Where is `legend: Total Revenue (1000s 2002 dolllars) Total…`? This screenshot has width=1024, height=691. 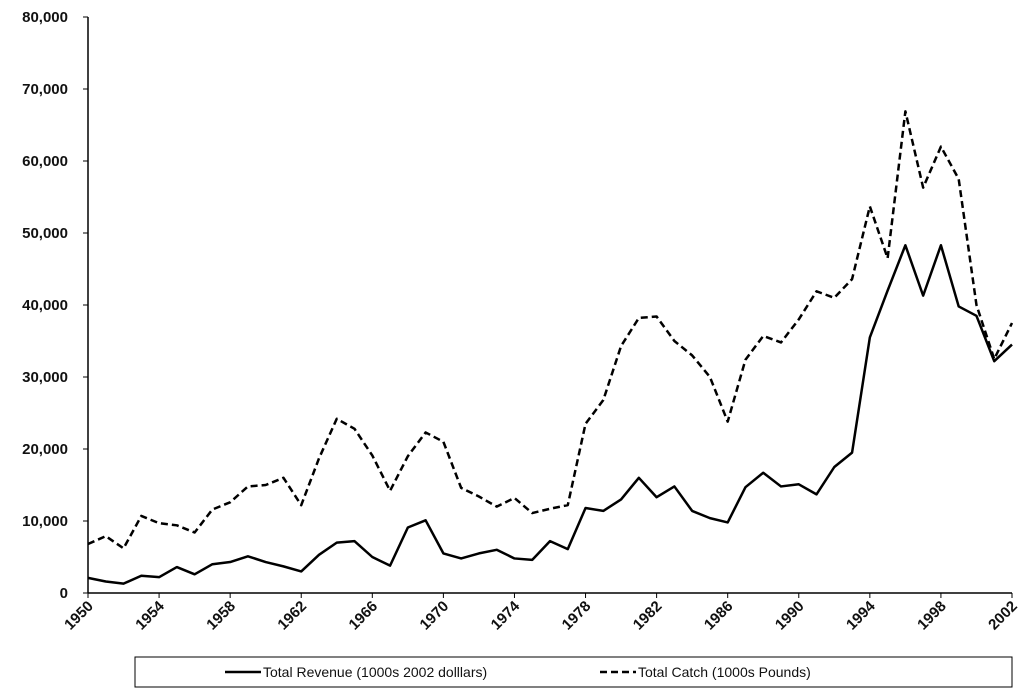
legend: Total Revenue (1000s 2002 dolllars) Total… is located at coordinates (573, 672).